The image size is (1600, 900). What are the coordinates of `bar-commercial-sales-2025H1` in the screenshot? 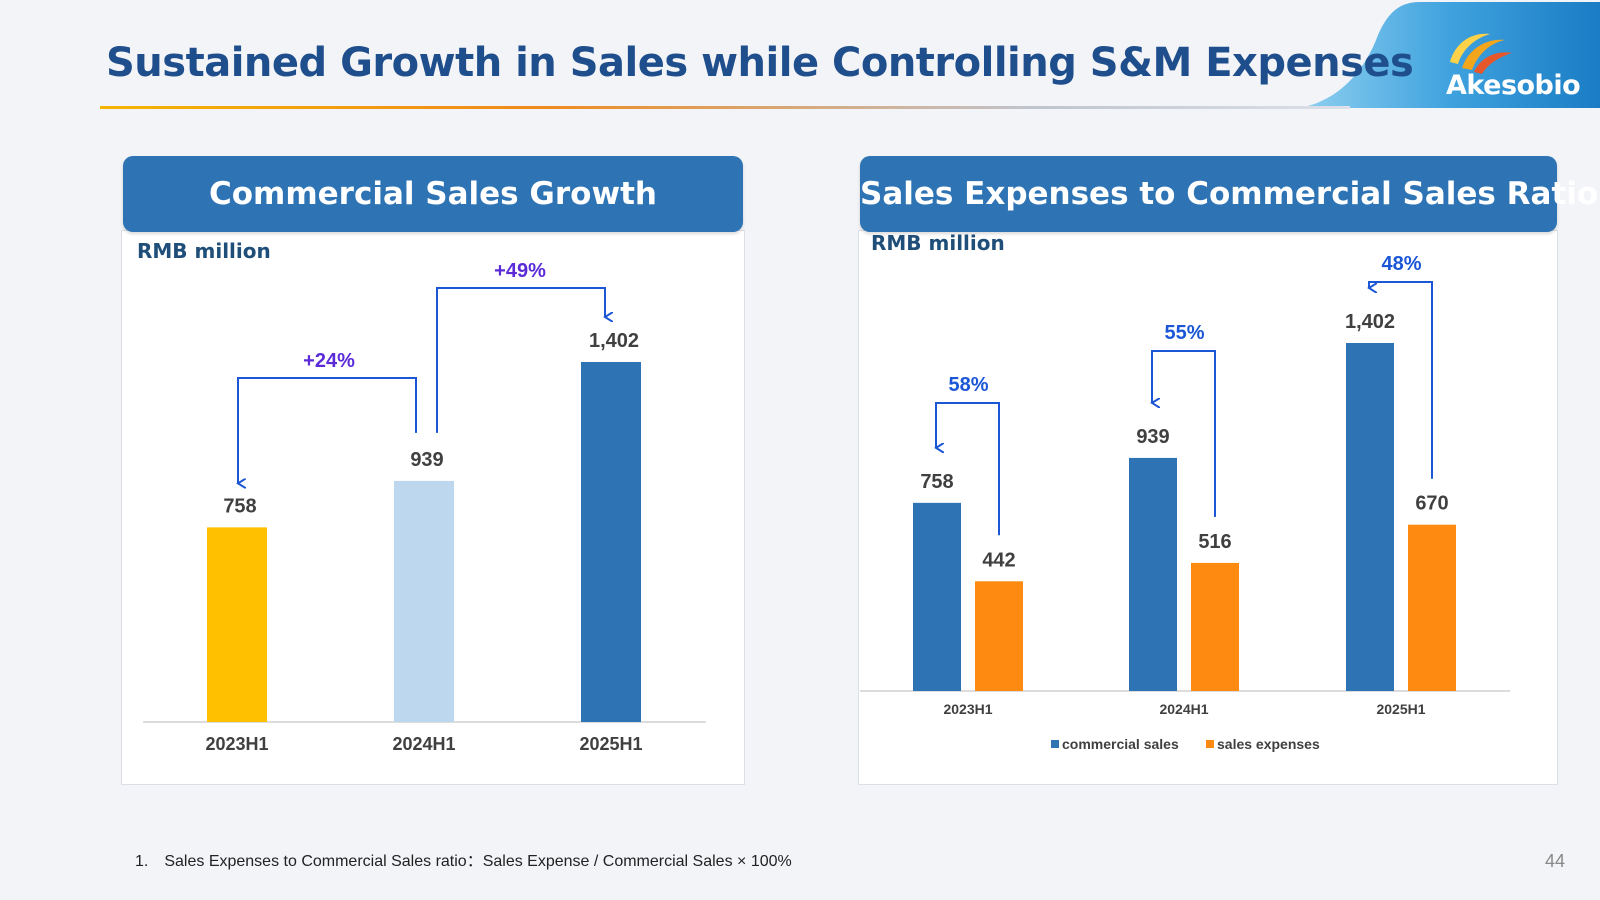 It's located at (1370, 517).